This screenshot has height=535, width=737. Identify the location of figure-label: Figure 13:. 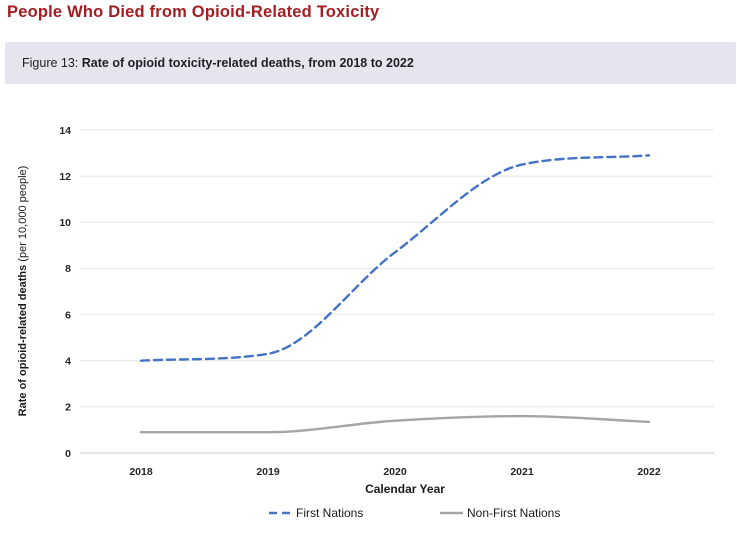
(52, 63).